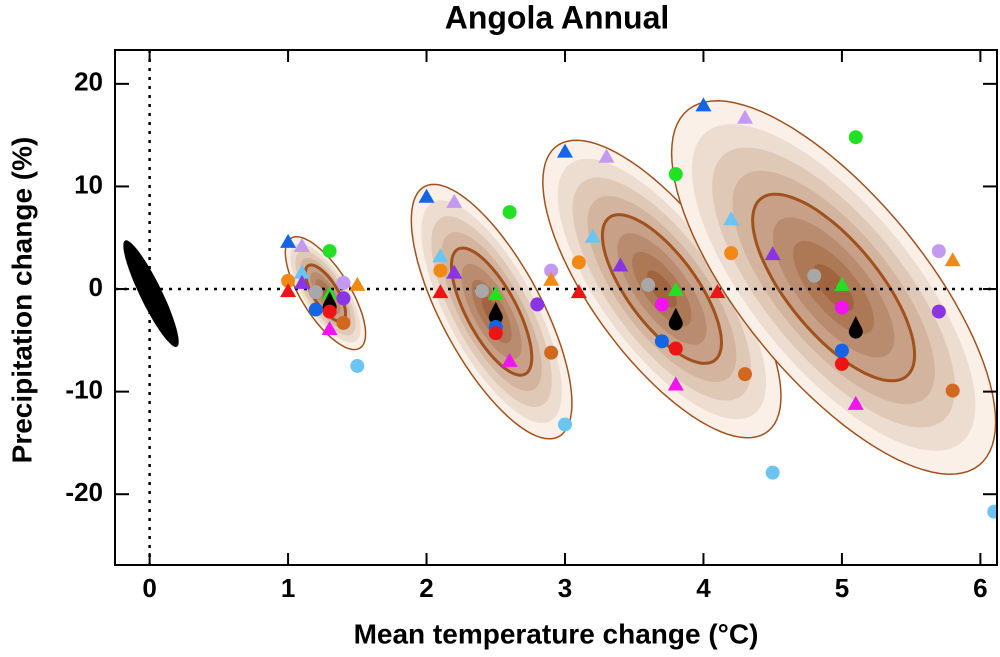  Describe the element at coordinates (21, 300) in the screenshot. I see `y-axis-label: Precipitation change (%)` at that location.